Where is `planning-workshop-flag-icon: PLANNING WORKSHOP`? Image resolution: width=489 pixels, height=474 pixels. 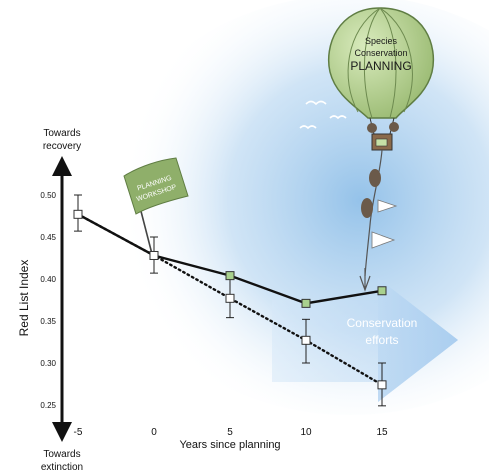
planning-workshop-flag-icon: PLANNING WORKSHOP is located at coordinates (156, 206).